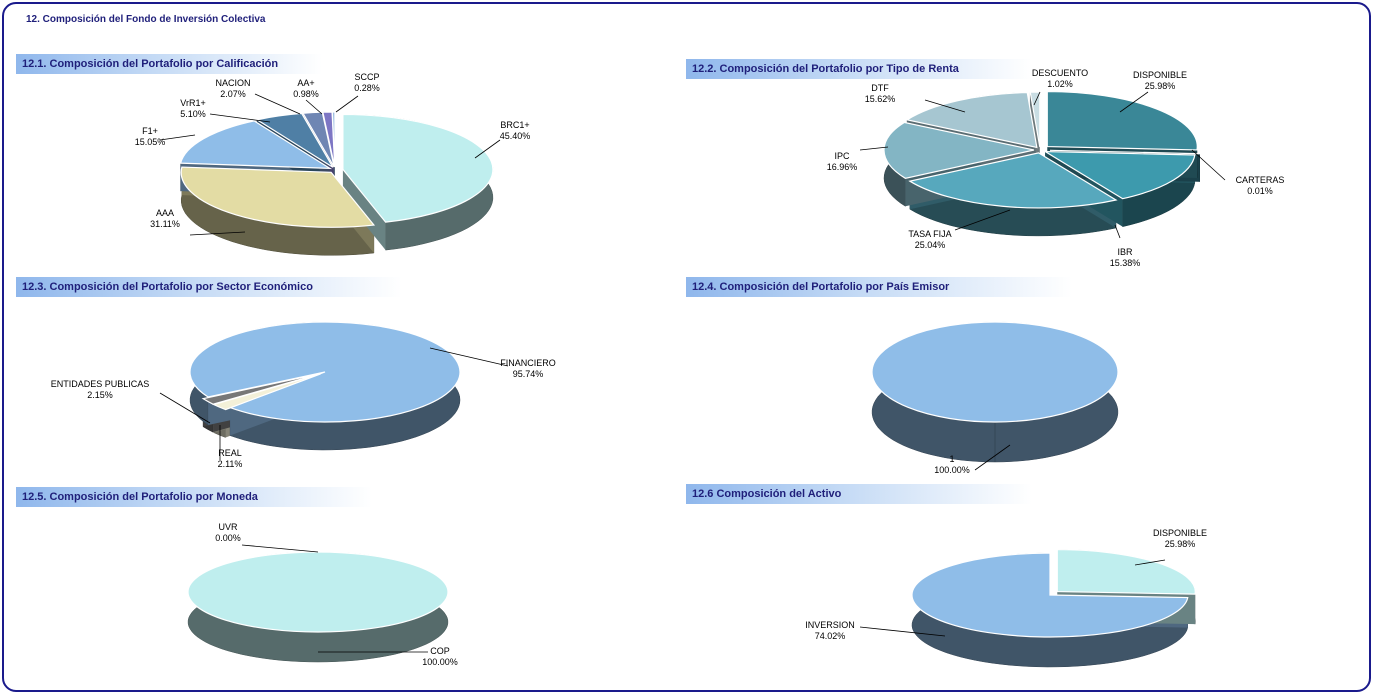 The image size is (1375, 692). What do you see at coordinates (859, 494) in the screenshot?
I see `section-title-activo: 12.6 Composición del Activo` at bounding box center [859, 494].